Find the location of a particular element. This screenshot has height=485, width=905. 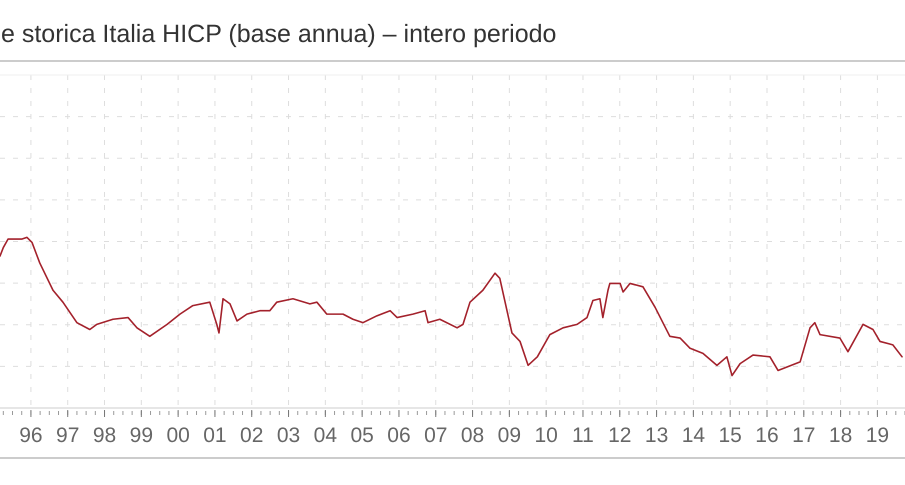

x-tick-label: 13 is located at coordinates (656, 435).